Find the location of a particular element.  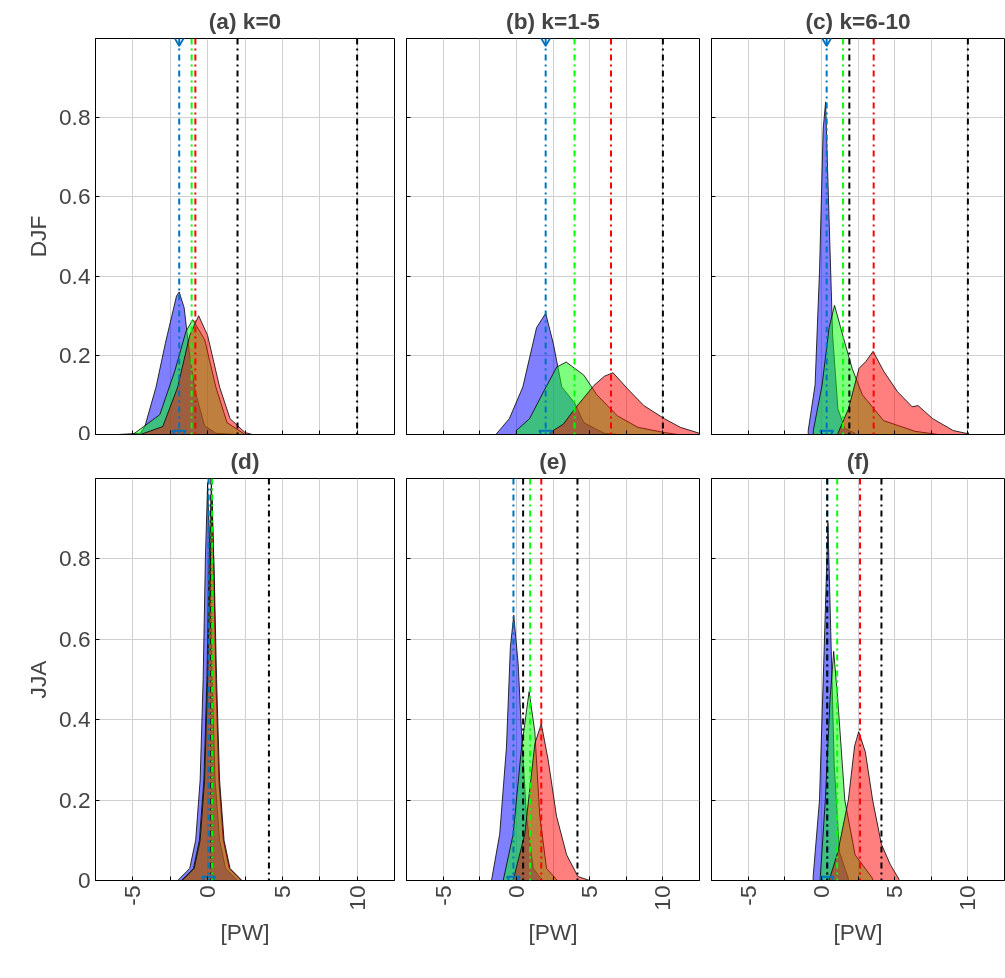

y-axis-title: JJA is located at coordinates (38, 679).